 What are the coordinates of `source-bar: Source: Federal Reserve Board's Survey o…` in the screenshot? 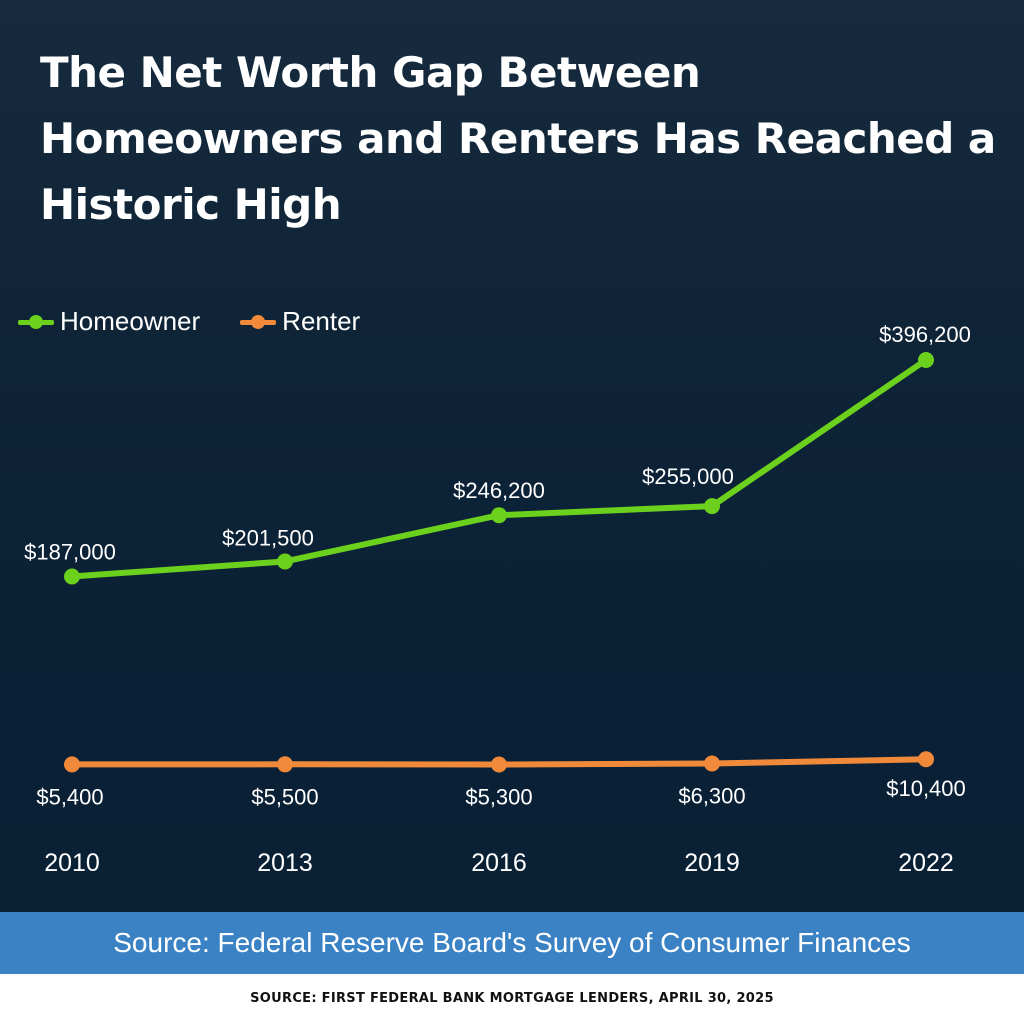 It's located at (512, 943).